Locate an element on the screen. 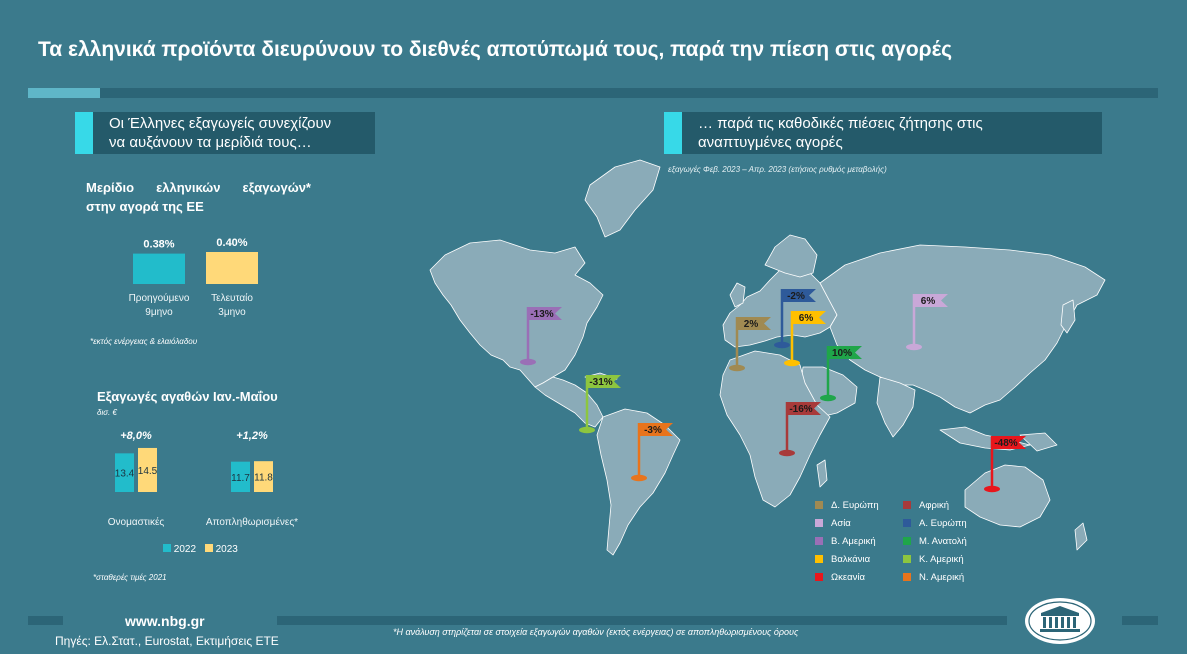 This screenshot has height=654, width=1187. map-legend-label-9: Κ. Αμερική is located at coordinates (941, 559).